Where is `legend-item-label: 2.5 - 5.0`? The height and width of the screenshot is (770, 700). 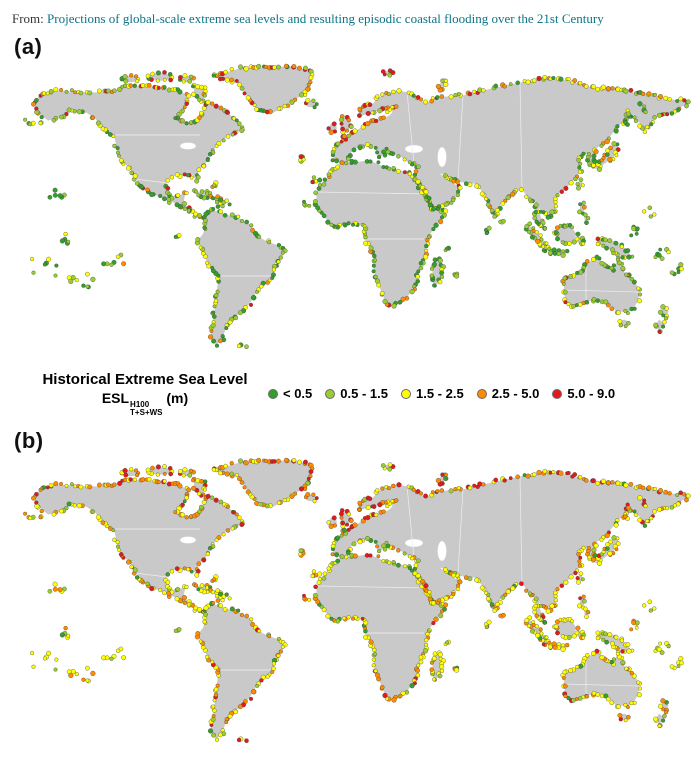 legend-item-label: 2.5 - 5.0 is located at coordinates (515, 394).